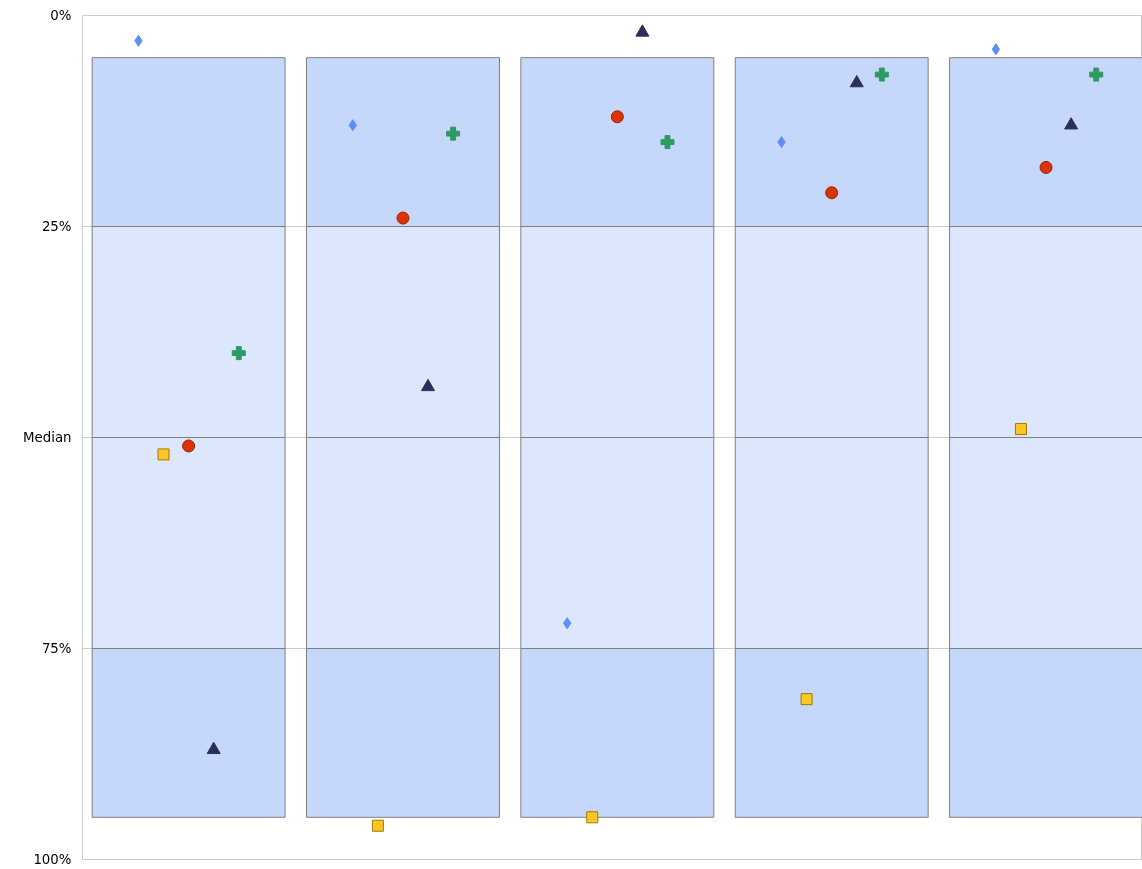 This screenshot has height=869, width=1142. Describe the element at coordinates (61, 15) in the screenshot. I see `y-tick-label: 0%` at that location.